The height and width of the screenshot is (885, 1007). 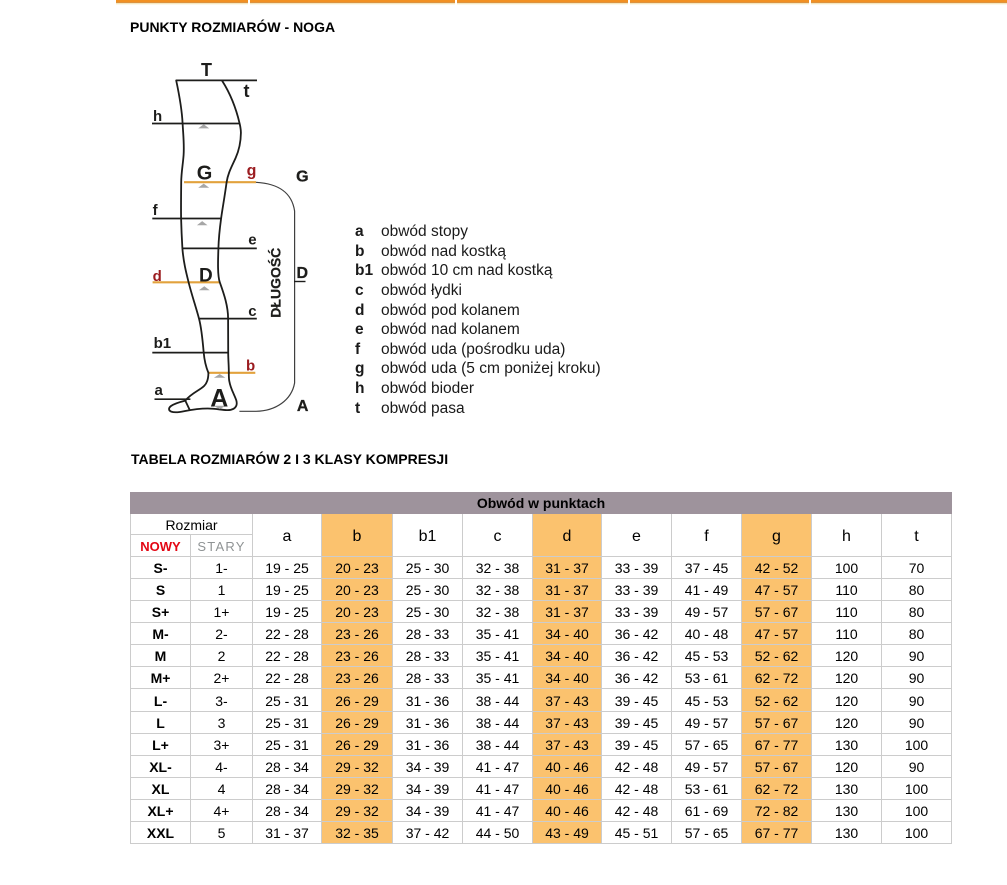 What do you see at coordinates (247, 91) in the screenshot?
I see `svg-text: t` at bounding box center [247, 91].